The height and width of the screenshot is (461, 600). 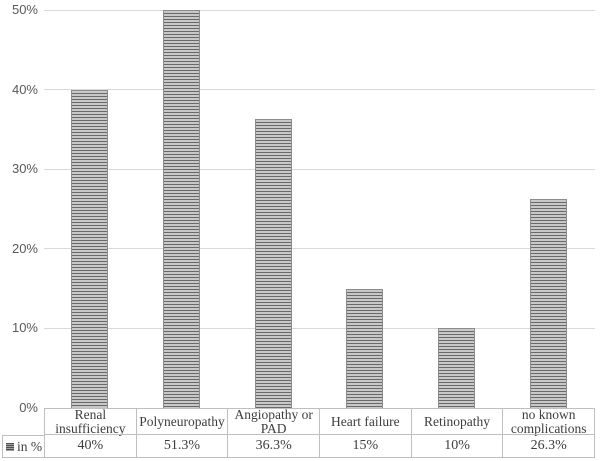 What do you see at coordinates (24, 248) in the screenshot?
I see `y-tick-label: 20%` at bounding box center [24, 248].